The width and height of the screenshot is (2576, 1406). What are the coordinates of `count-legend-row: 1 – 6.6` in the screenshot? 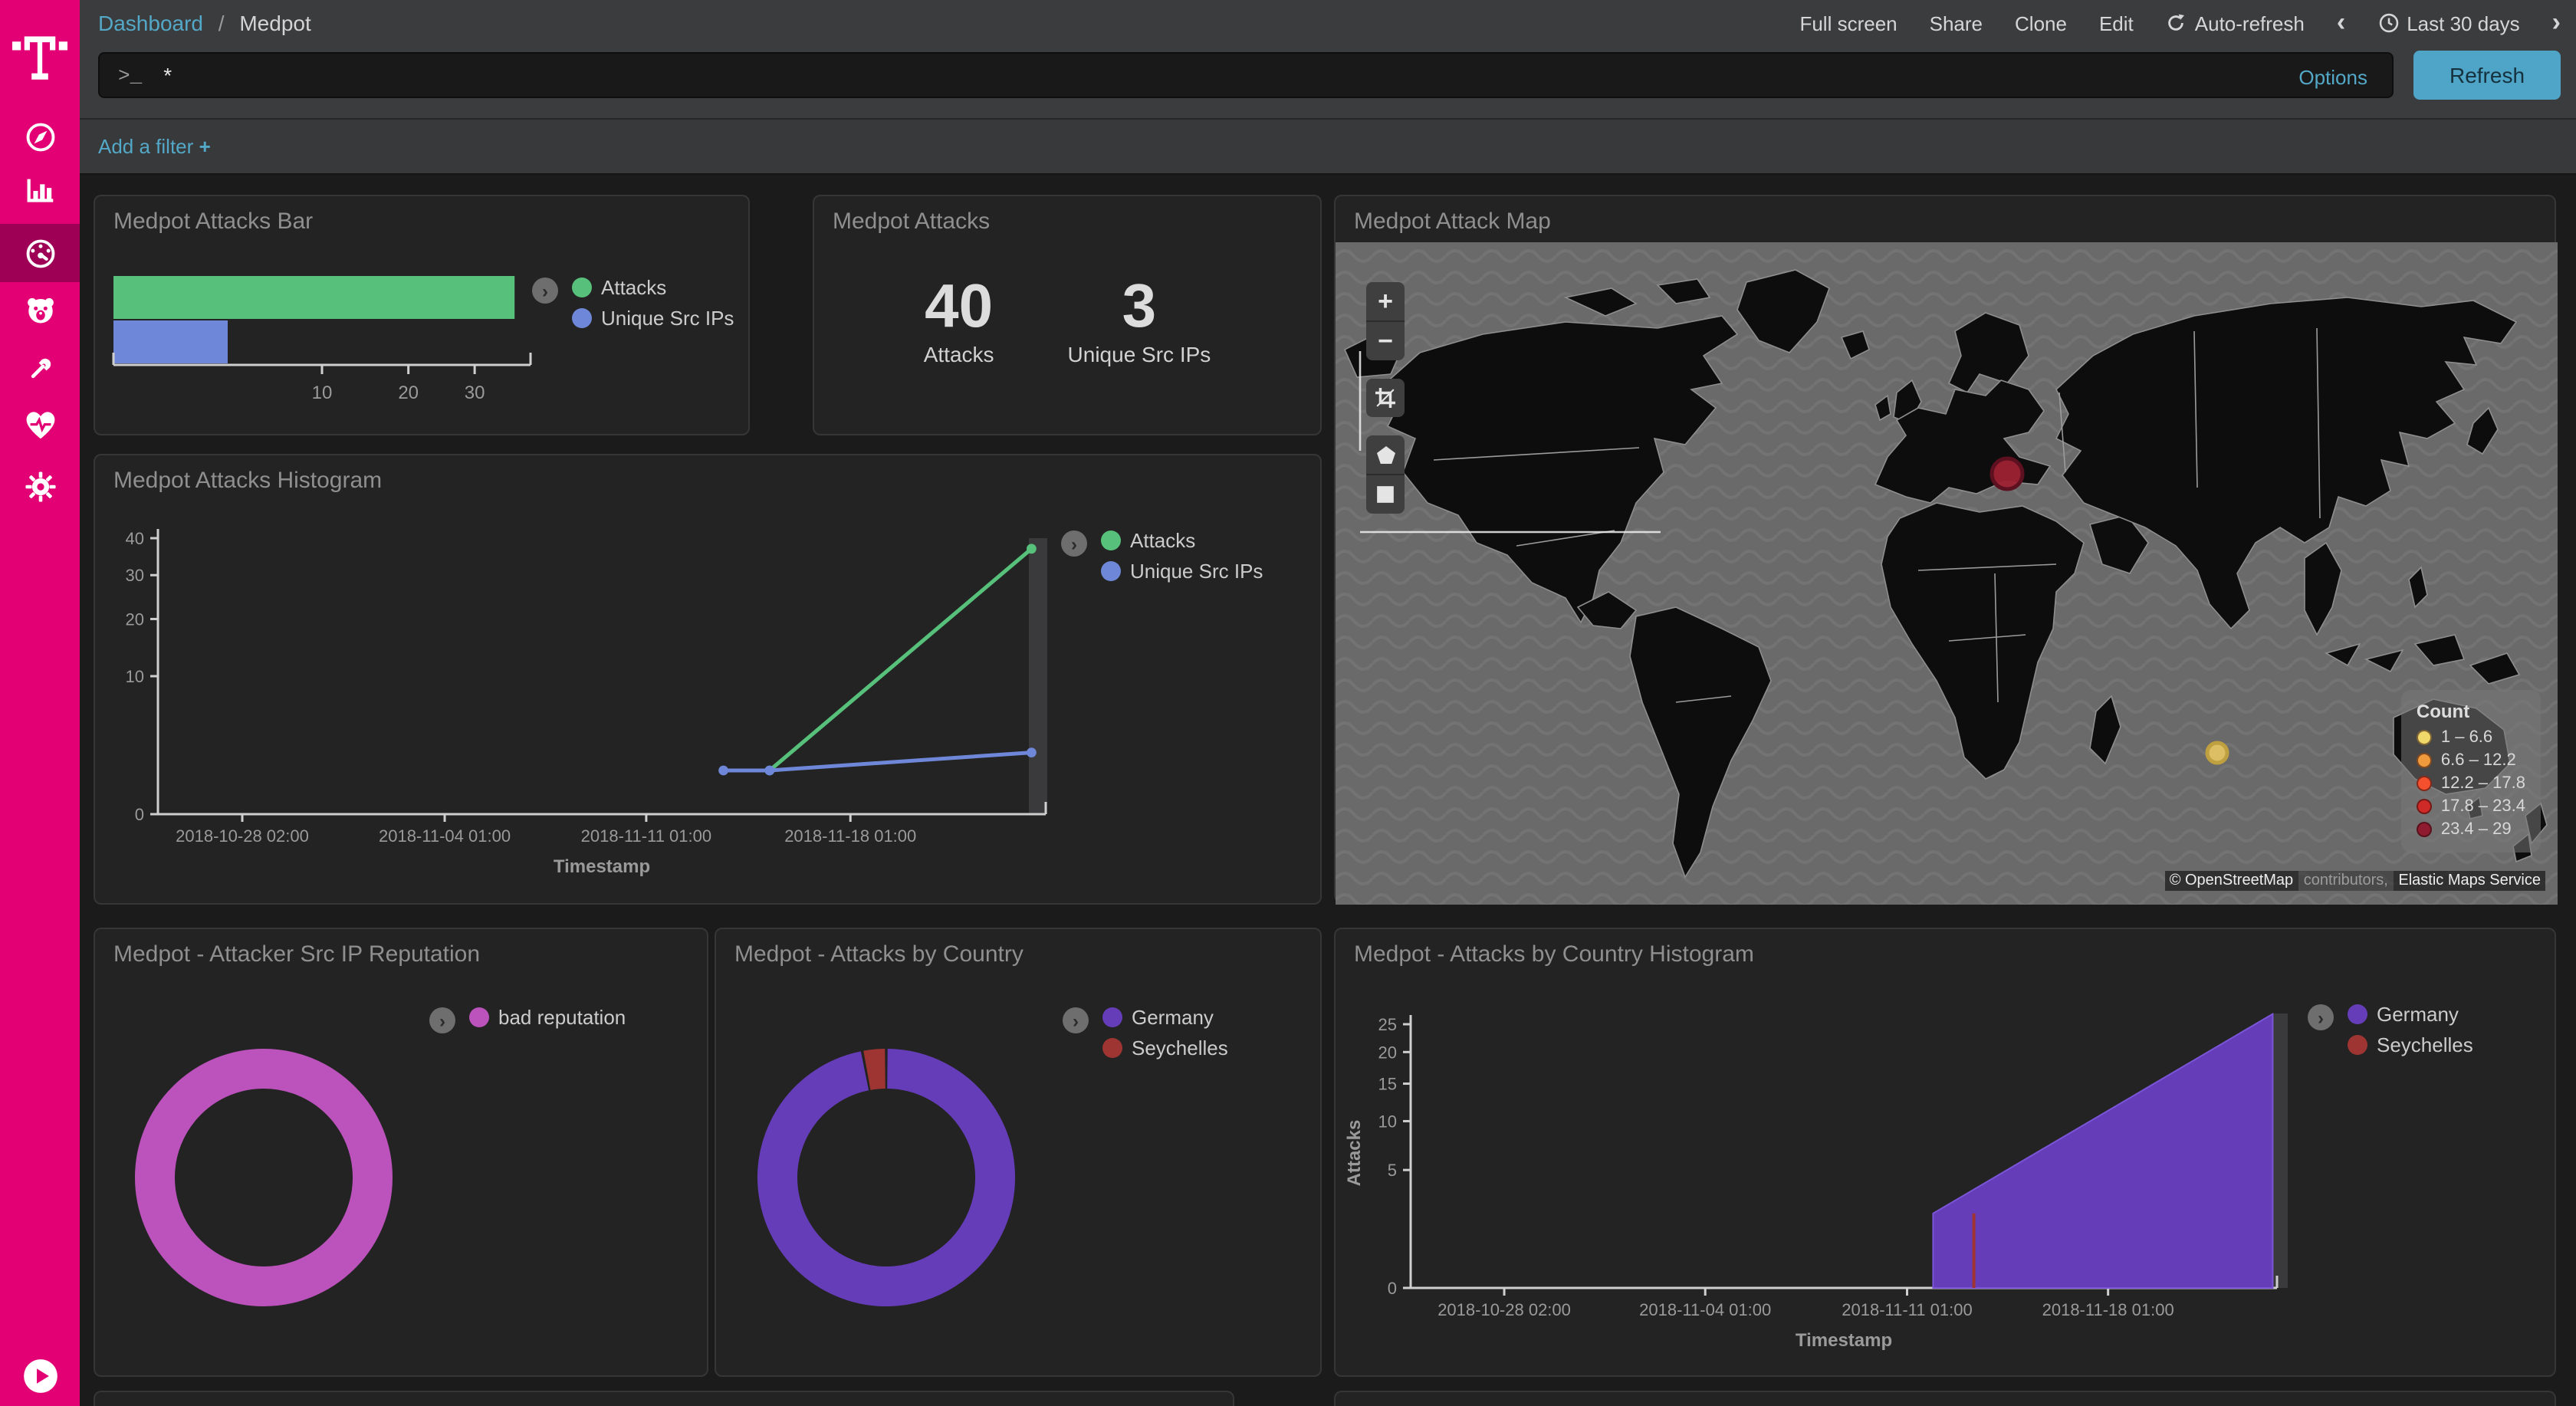 It's located at (2470, 738).